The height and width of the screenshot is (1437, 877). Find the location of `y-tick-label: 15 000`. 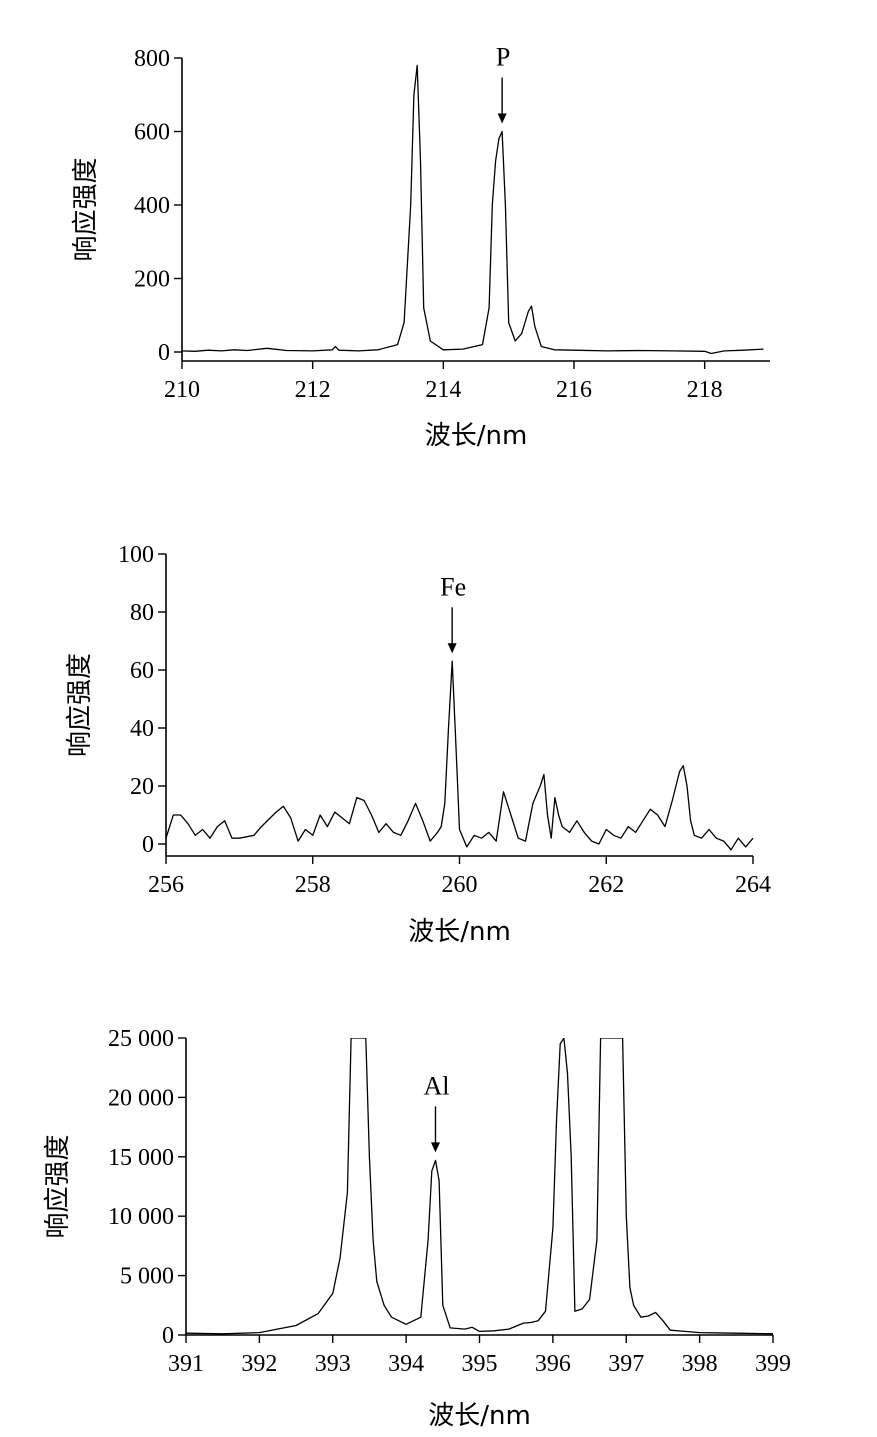

y-tick-label: 15 000 is located at coordinates (141, 1158).